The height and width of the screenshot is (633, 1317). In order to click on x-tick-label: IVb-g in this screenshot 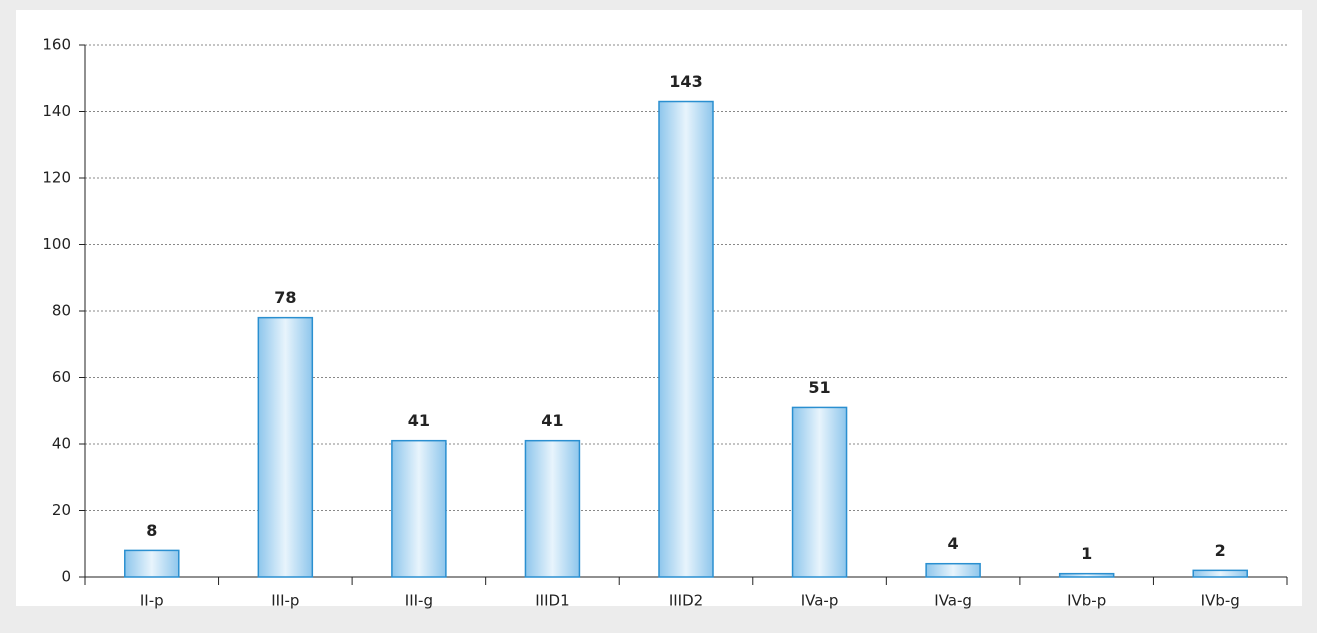, I will do `click(1220, 601)`.